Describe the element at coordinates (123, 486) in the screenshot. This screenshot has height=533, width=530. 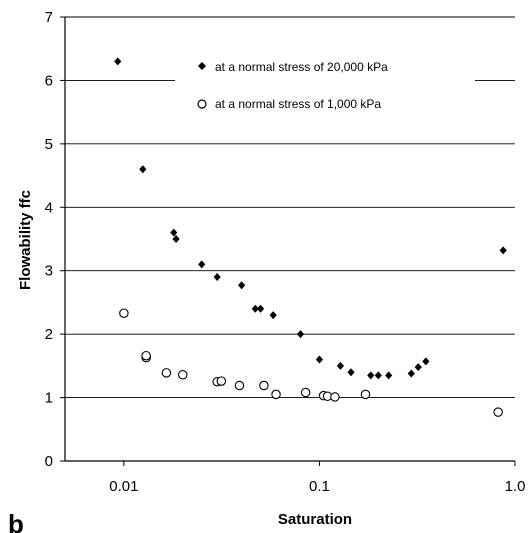
I see `x-tick-label: 0.01` at that location.